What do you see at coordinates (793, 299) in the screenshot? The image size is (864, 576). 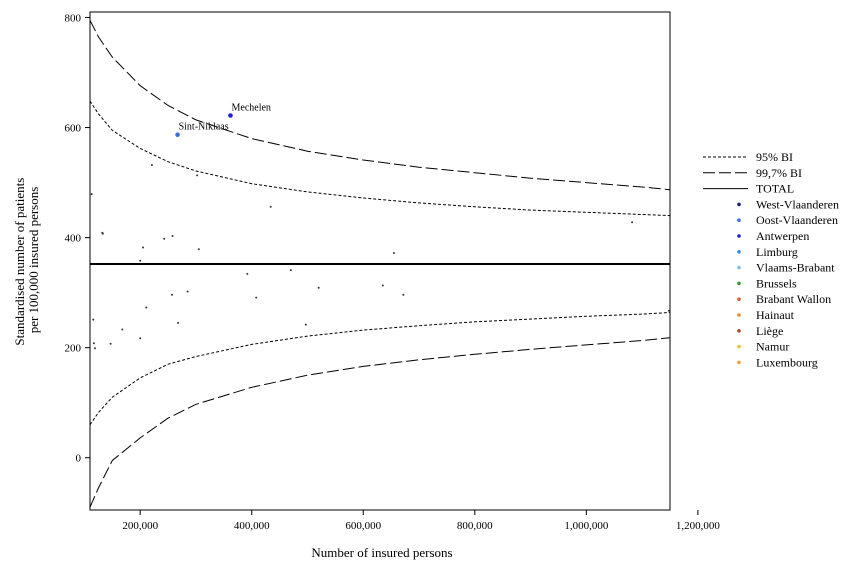 I see `legend-label: Brabant Wallon` at bounding box center [793, 299].